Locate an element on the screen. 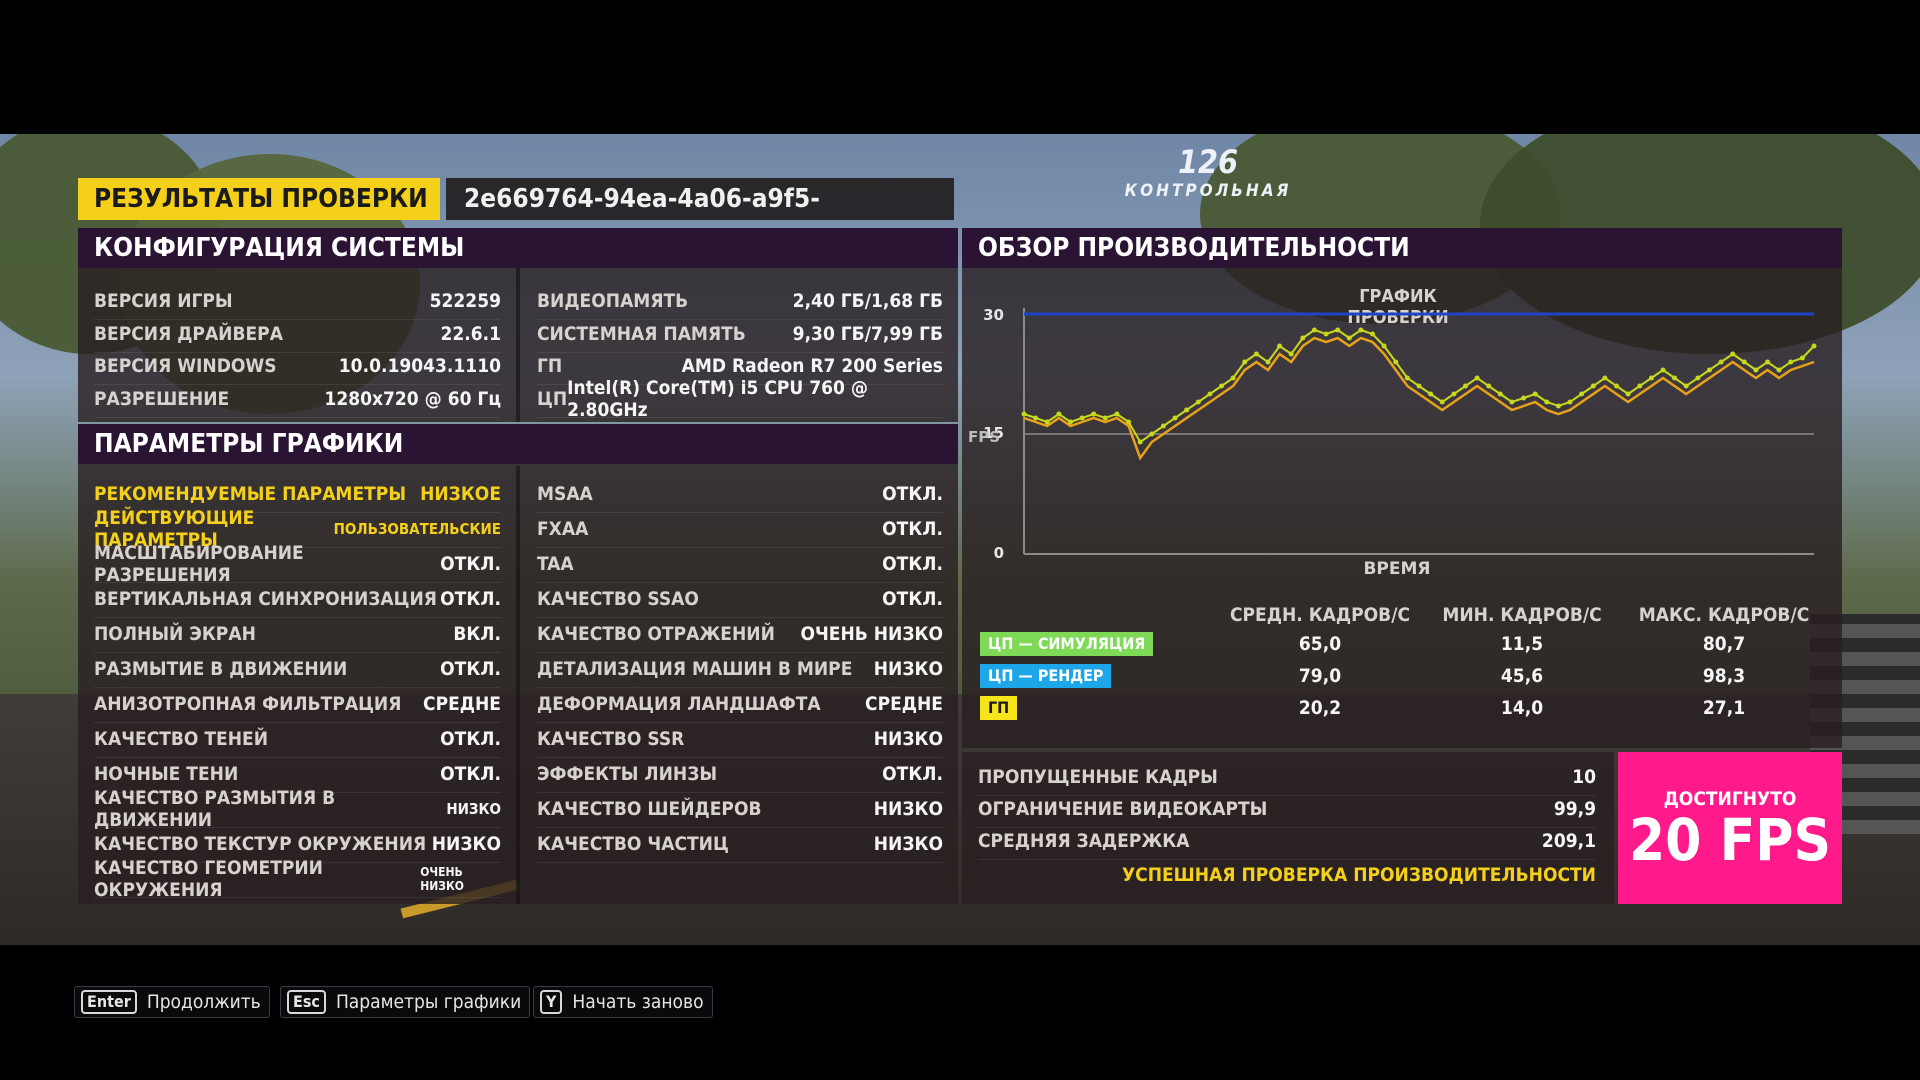  hint-label: Продолжить is located at coordinates (203, 1002).